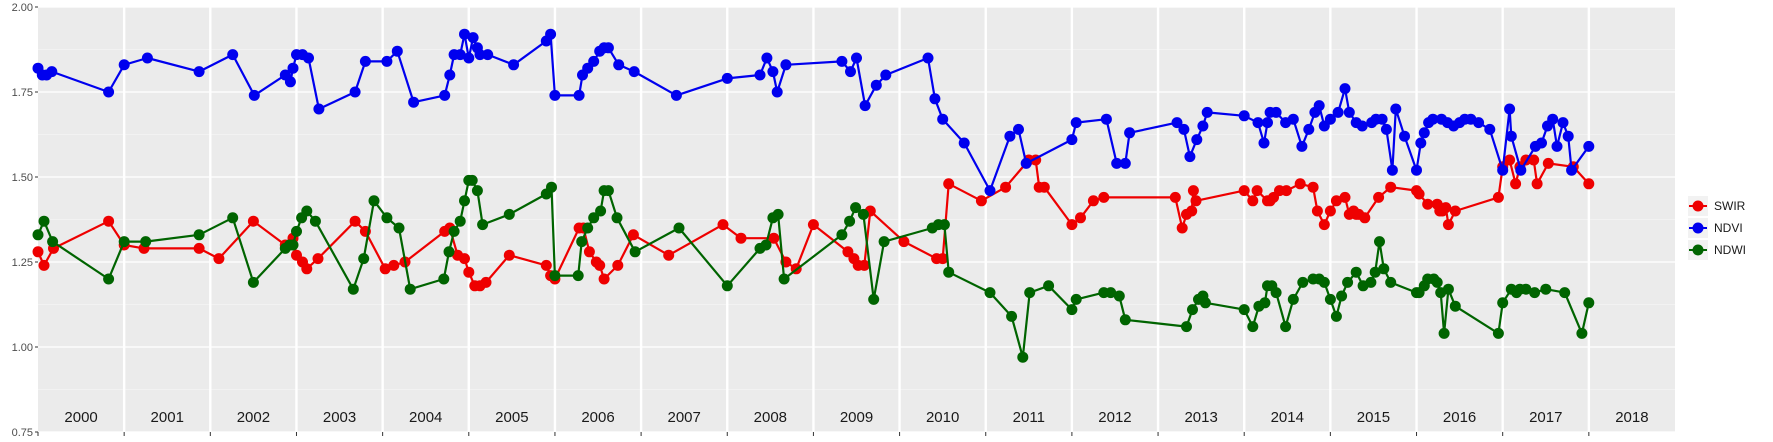  What do you see at coordinates (425, 417) in the screenshot?
I see `x-tick-label: 2004` at bounding box center [425, 417].